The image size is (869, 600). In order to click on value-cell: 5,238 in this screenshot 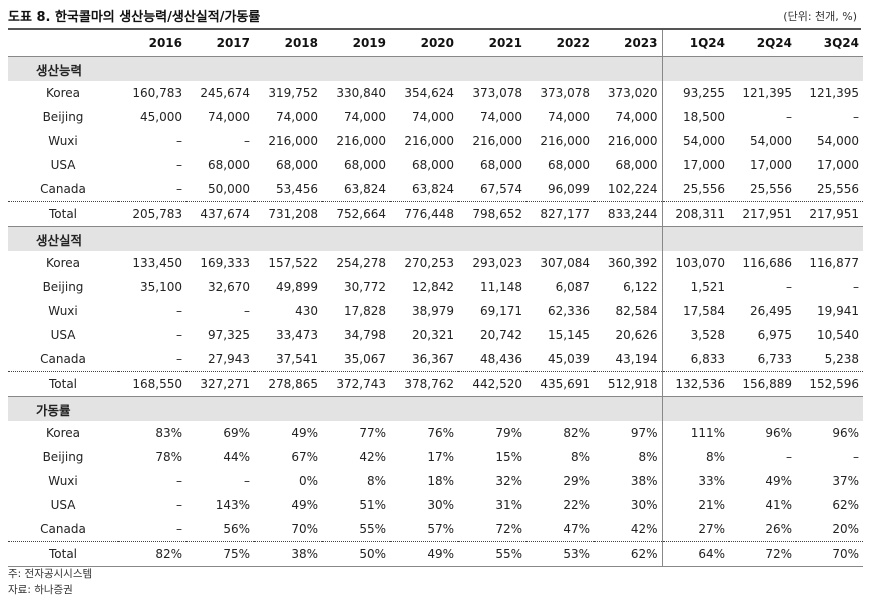, I will do `click(841, 359)`.